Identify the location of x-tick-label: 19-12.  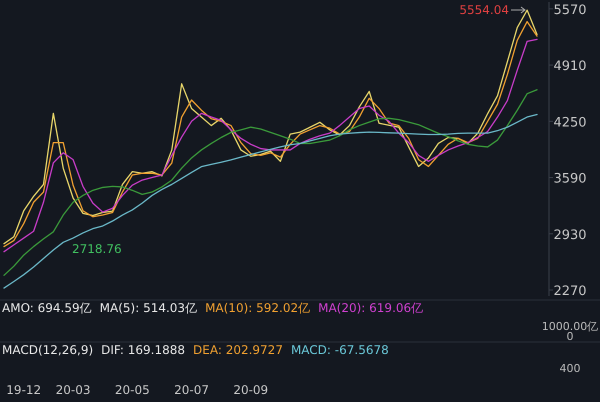
(24, 390).